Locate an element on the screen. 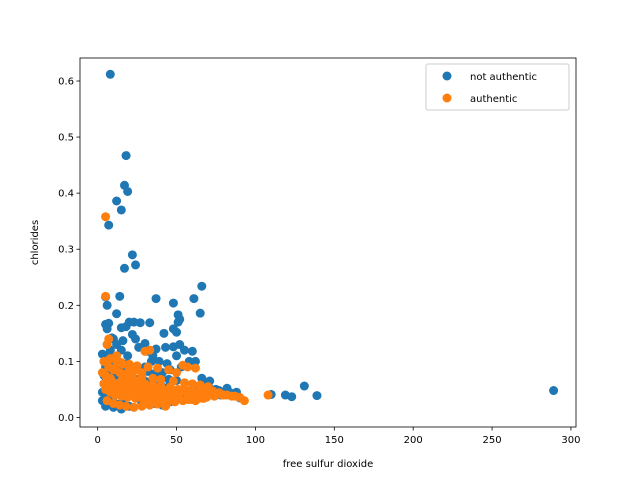 This screenshot has height=480, width=640. x-tick-label-4: 200 is located at coordinates (413, 440).